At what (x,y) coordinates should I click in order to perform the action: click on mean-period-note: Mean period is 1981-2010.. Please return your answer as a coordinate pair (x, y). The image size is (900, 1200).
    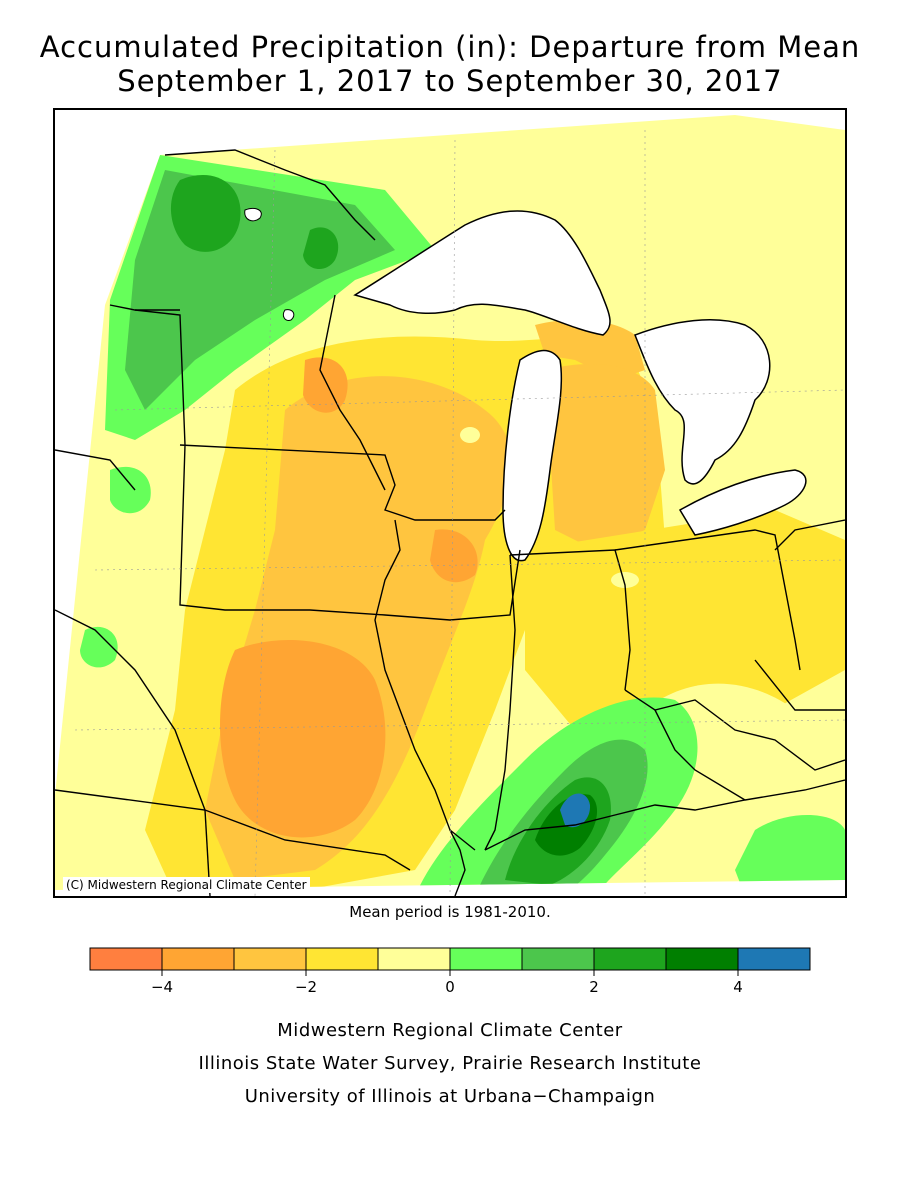
    Looking at the image, I should click on (450, 912).